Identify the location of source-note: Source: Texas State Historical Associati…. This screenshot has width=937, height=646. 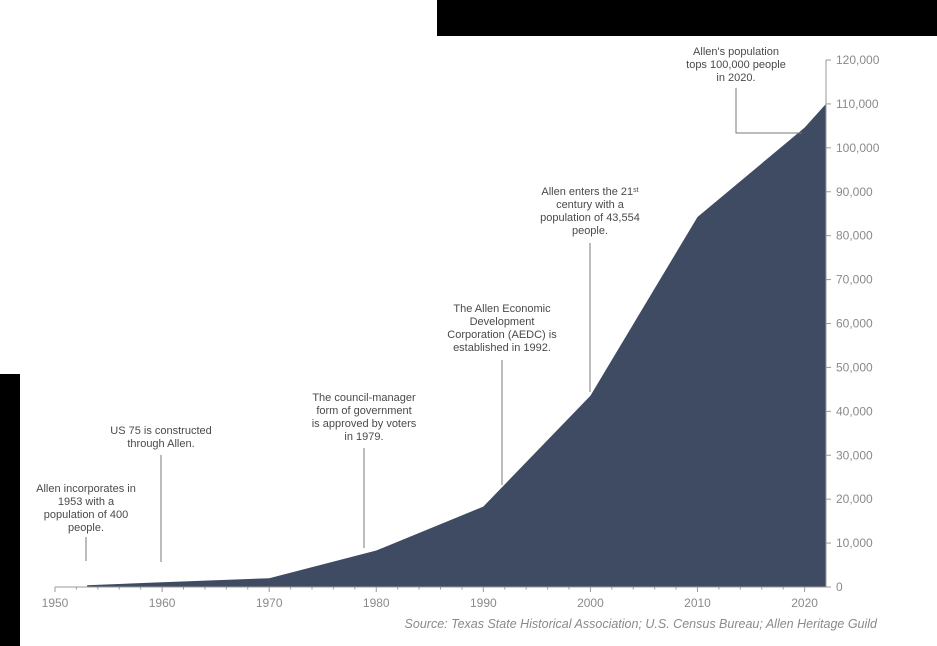
(641, 624).